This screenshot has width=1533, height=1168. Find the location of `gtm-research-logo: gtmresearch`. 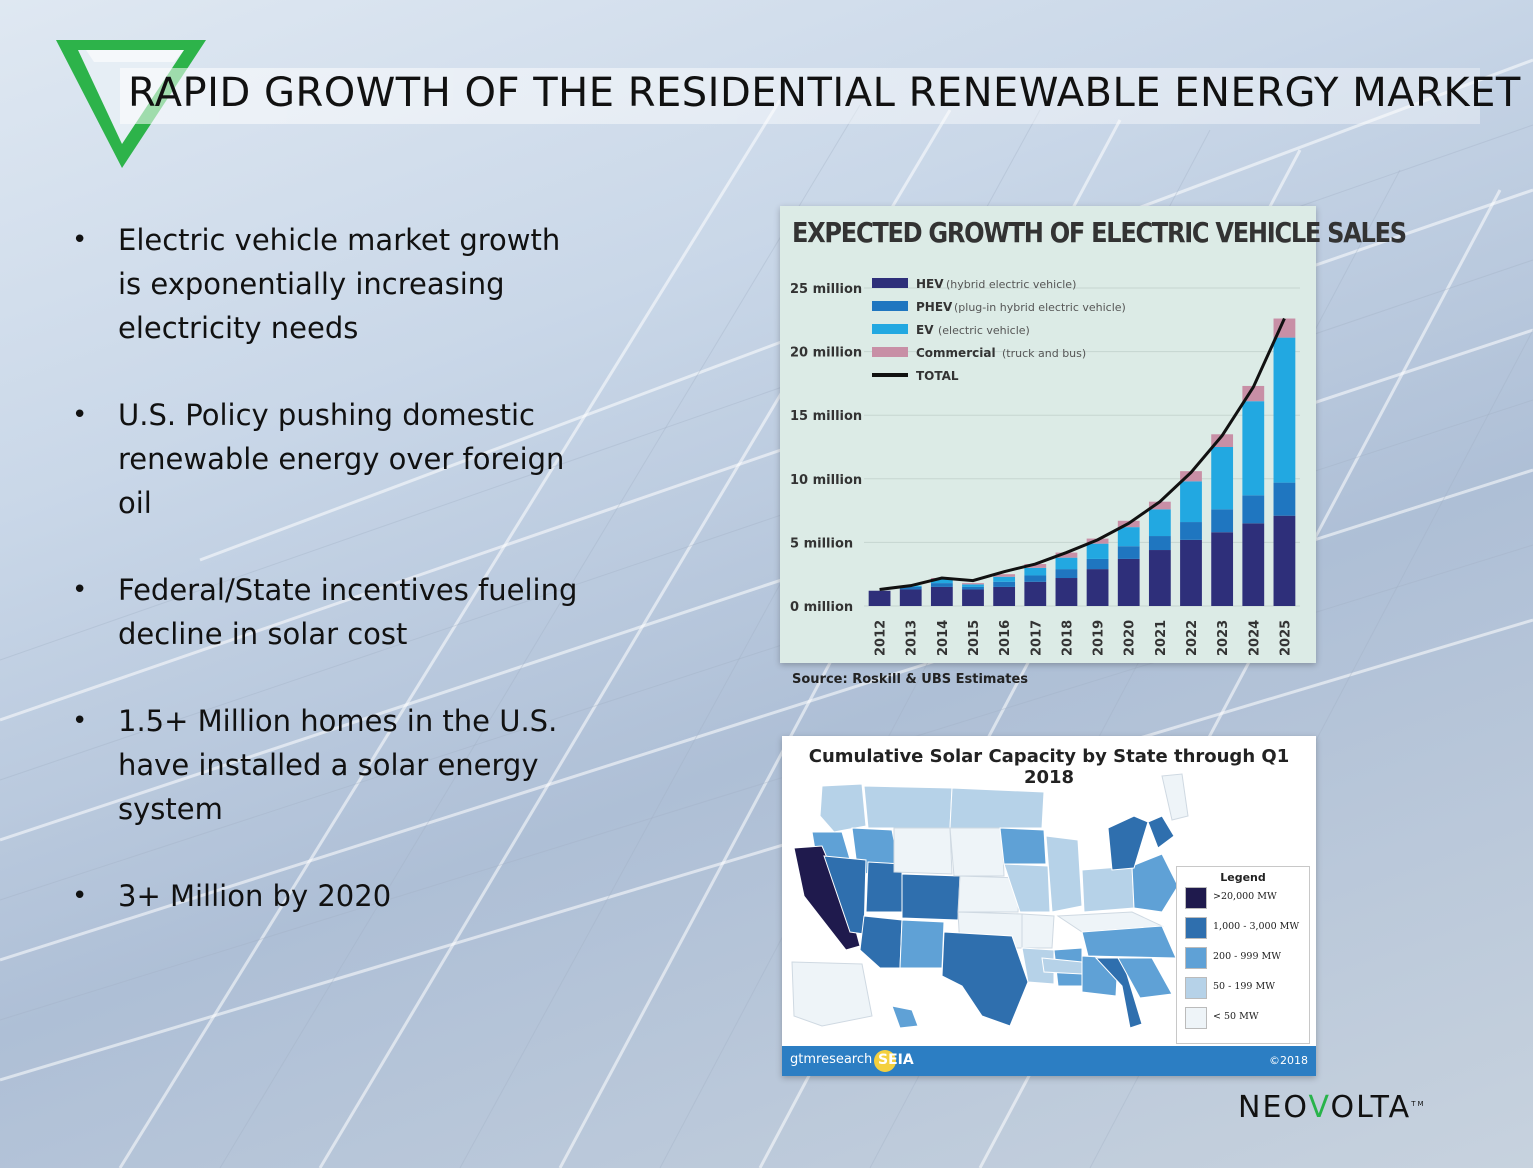

gtm-research-logo: gtmresearch is located at coordinates (831, 1059).